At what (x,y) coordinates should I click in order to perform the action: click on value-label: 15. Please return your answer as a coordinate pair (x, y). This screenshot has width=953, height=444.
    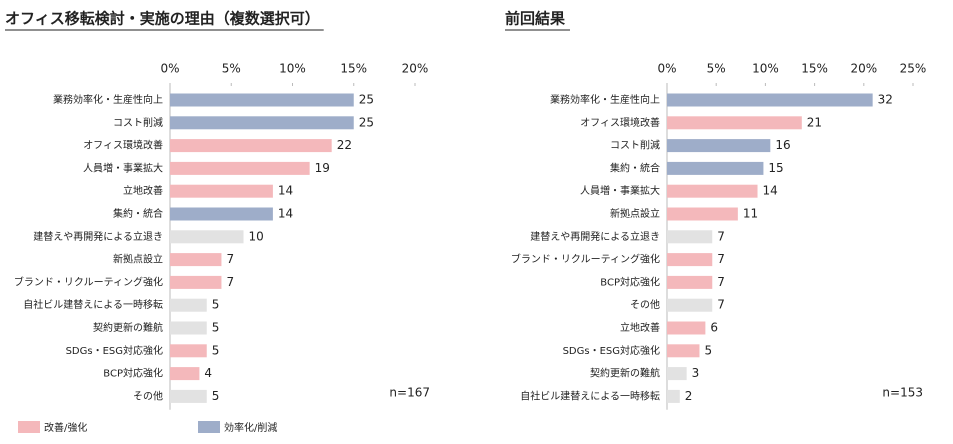
    Looking at the image, I should click on (775, 168).